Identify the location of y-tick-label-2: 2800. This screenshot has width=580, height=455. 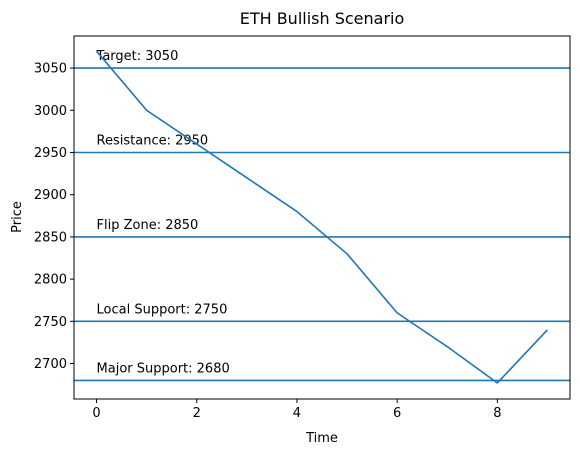
(50, 280).